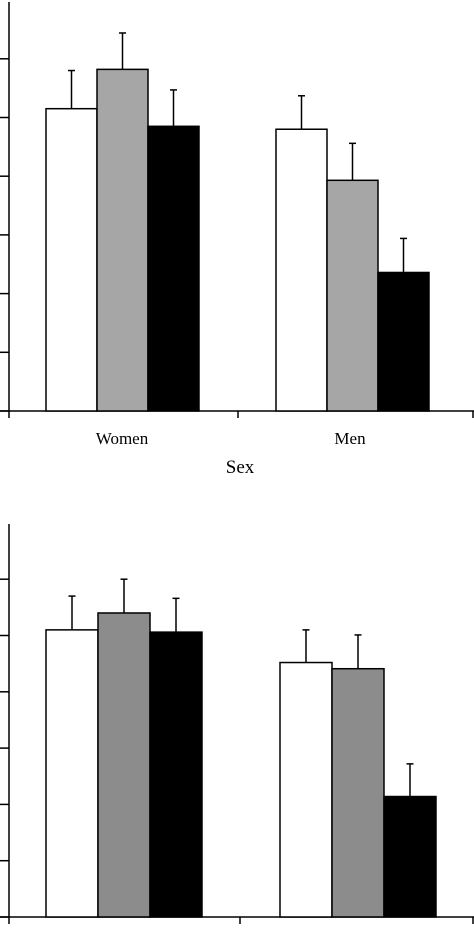  Describe the element at coordinates (240, 467) in the screenshot. I see `x-axis-label: Sex` at that location.